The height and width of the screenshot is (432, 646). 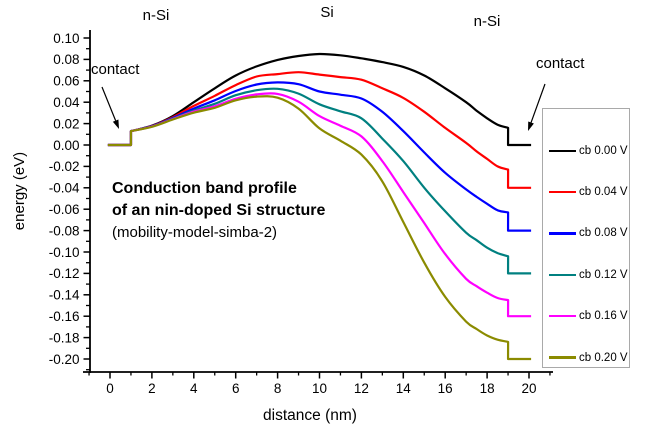 What do you see at coordinates (156, 15) in the screenshot?
I see `region-label-n-si-left: n-Si` at bounding box center [156, 15].